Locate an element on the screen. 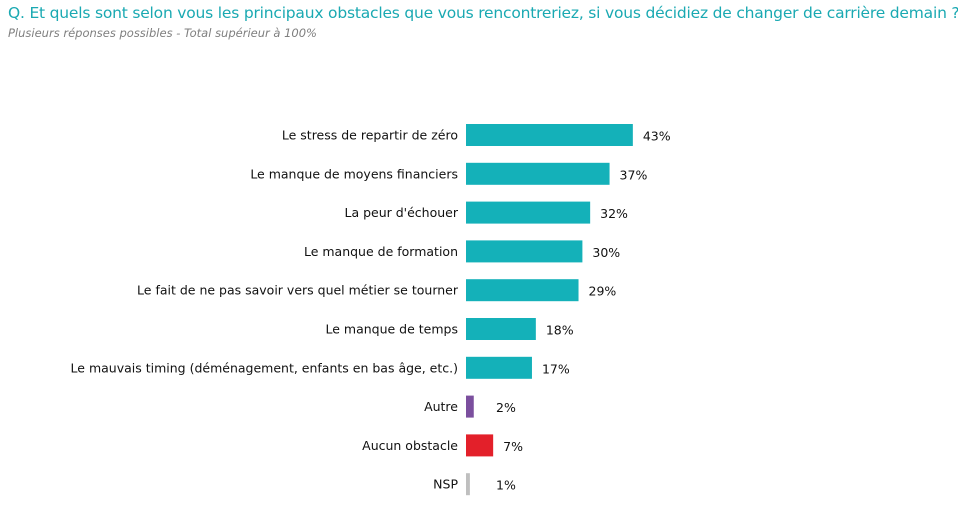 Image resolution: width=958 pixels, height=510 pixels. category-label: Autre is located at coordinates (441, 406).